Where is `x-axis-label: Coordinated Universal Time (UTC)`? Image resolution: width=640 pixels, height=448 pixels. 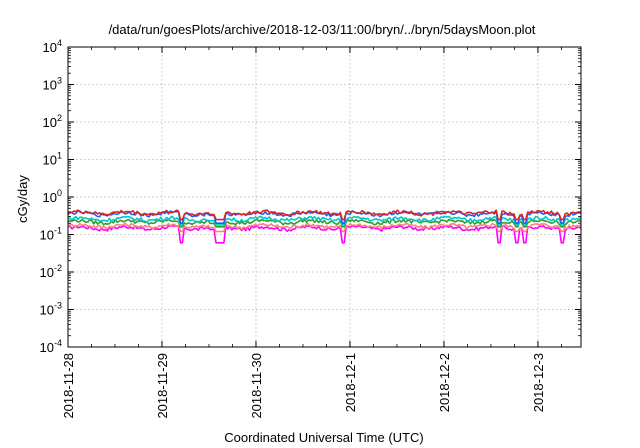
x-axis-label: Coordinated Universal Time (UTC) is located at coordinates (323, 437).